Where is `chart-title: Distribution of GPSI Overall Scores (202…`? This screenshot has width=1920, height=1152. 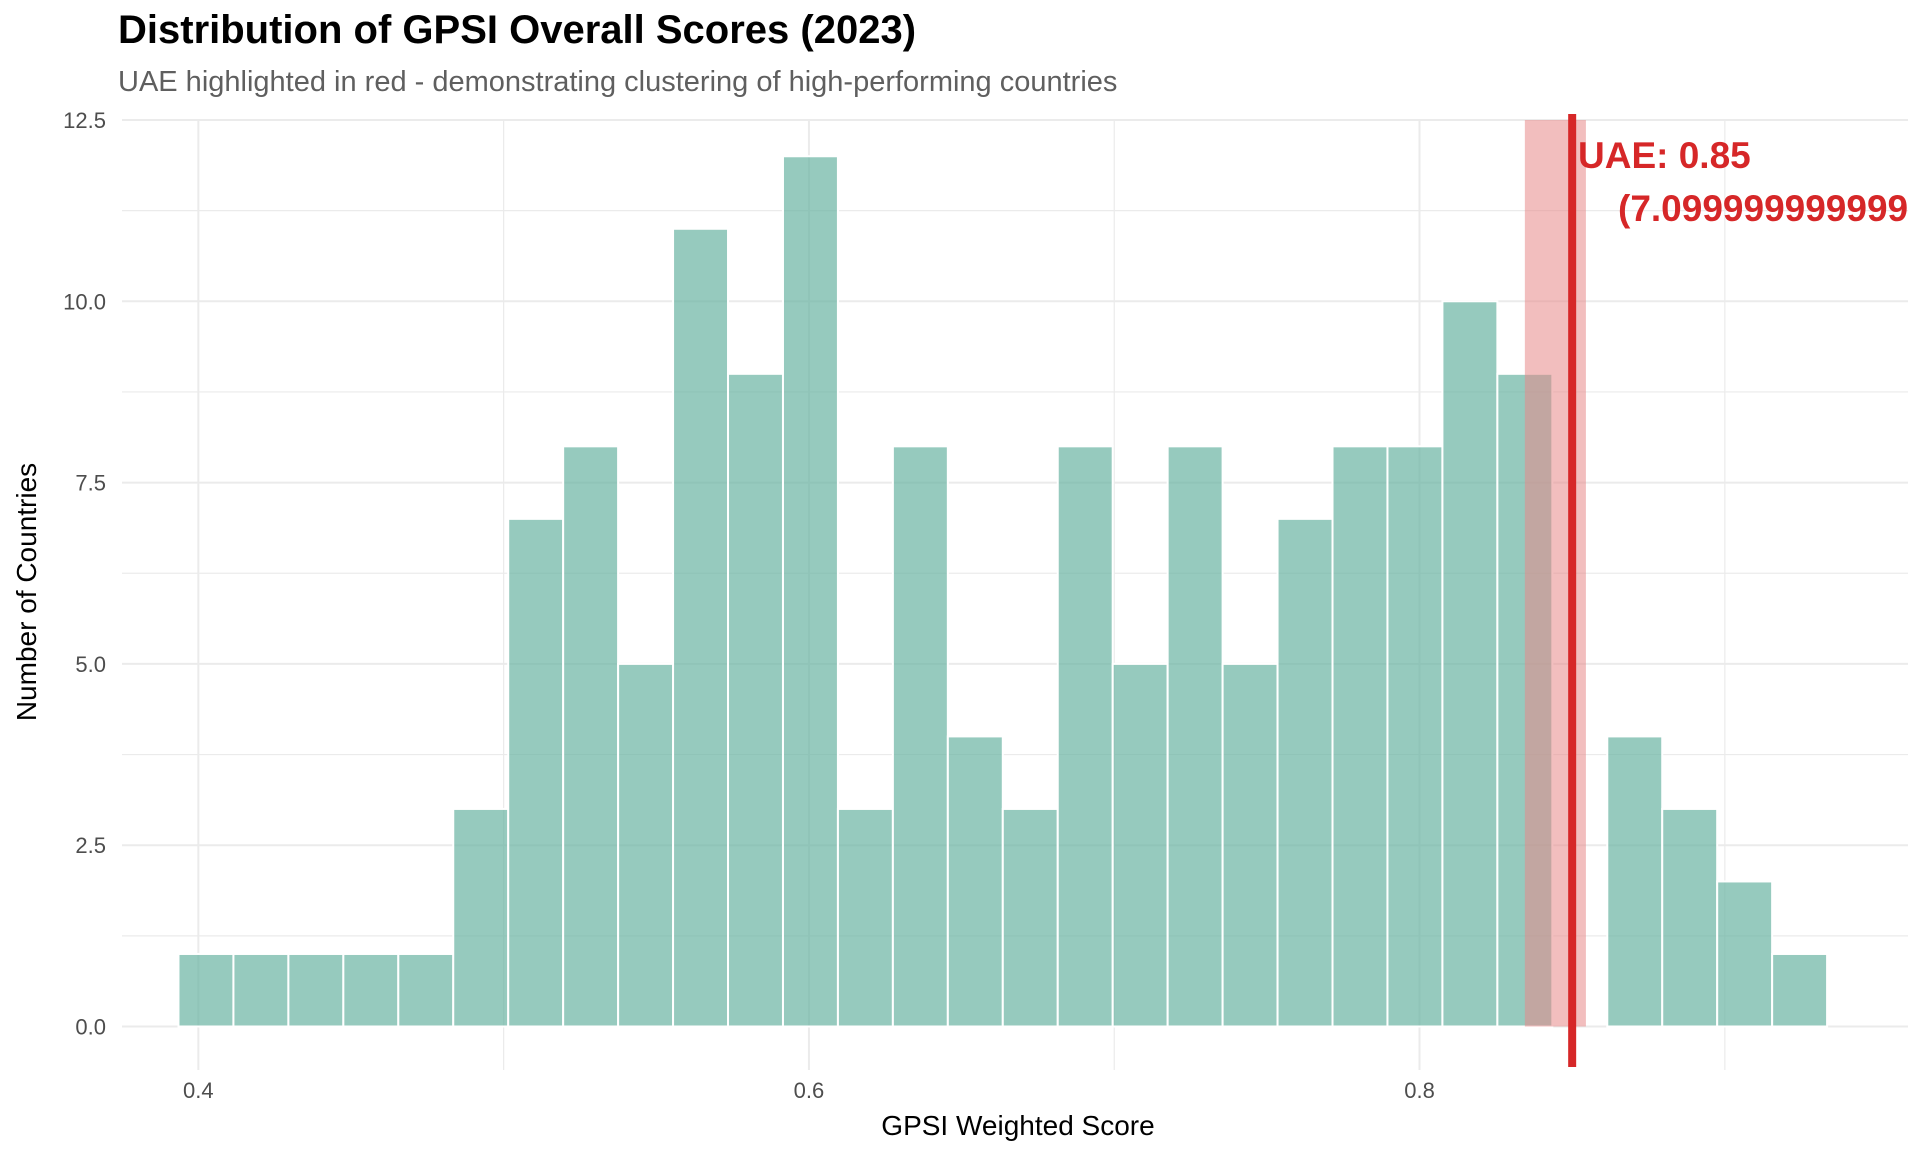
chart-title: Distribution of GPSI Overall Scores (202… is located at coordinates (517, 30).